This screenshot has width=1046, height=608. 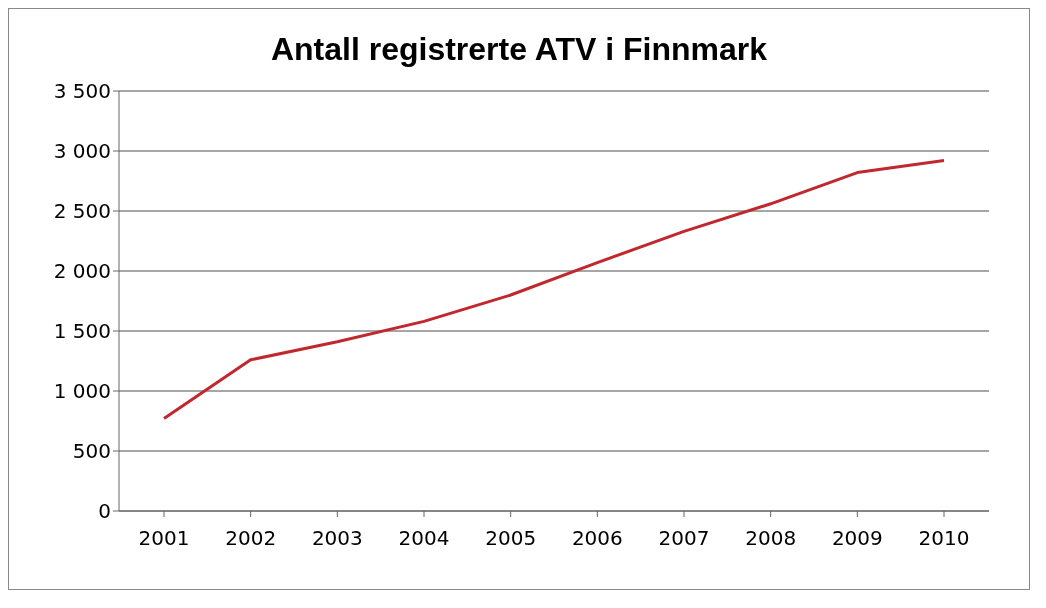 What do you see at coordinates (82, 151) in the screenshot?
I see `y-tick-label: 3 000` at bounding box center [82, 151].